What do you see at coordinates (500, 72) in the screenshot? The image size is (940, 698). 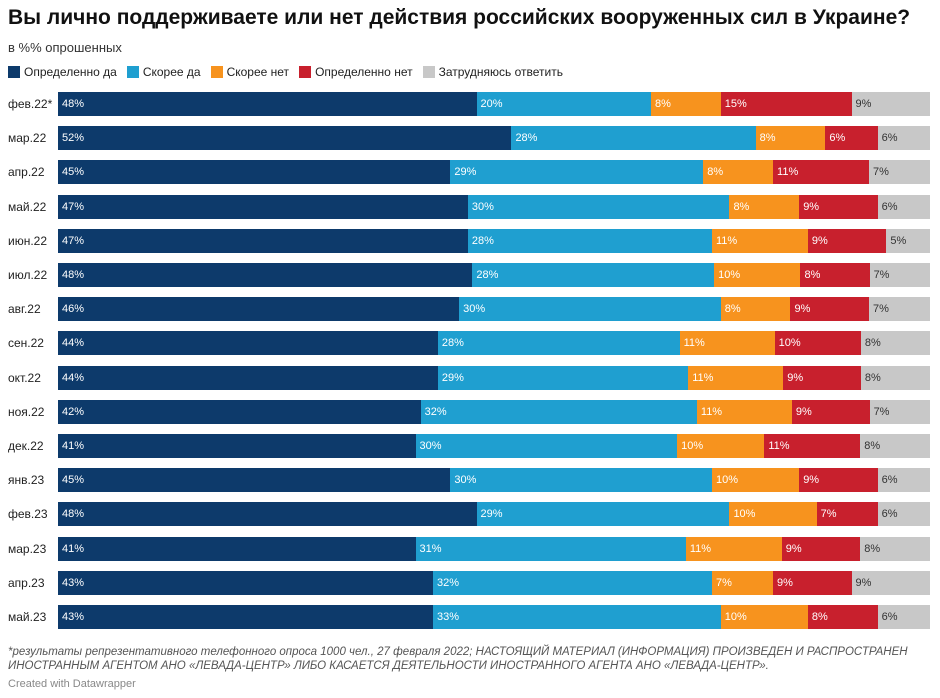 I see `legend-label: Затрудняюсь ответить` at bounding box center [500, 72].